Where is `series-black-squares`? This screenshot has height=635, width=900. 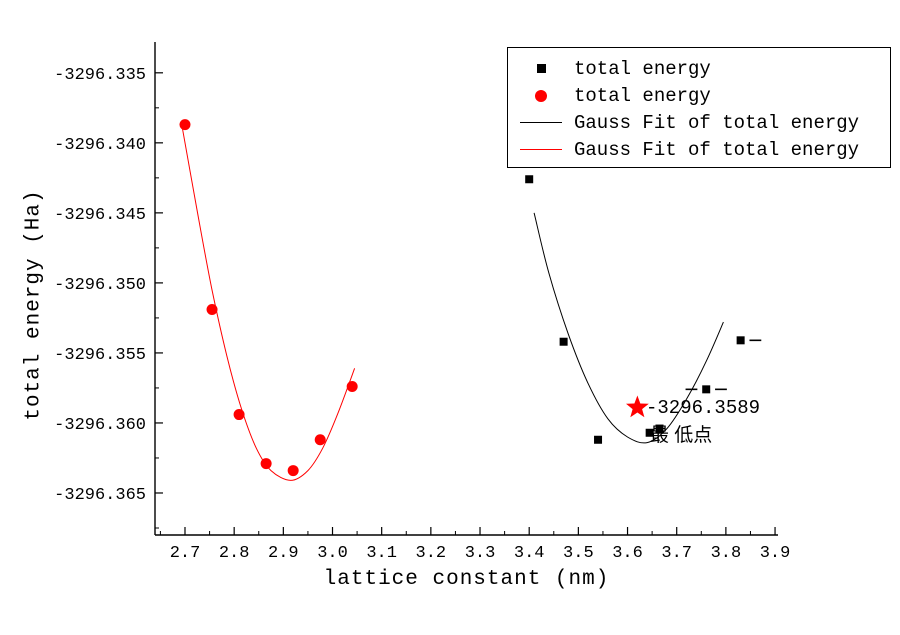
series-black-squares is located at coordinates (635, 309).